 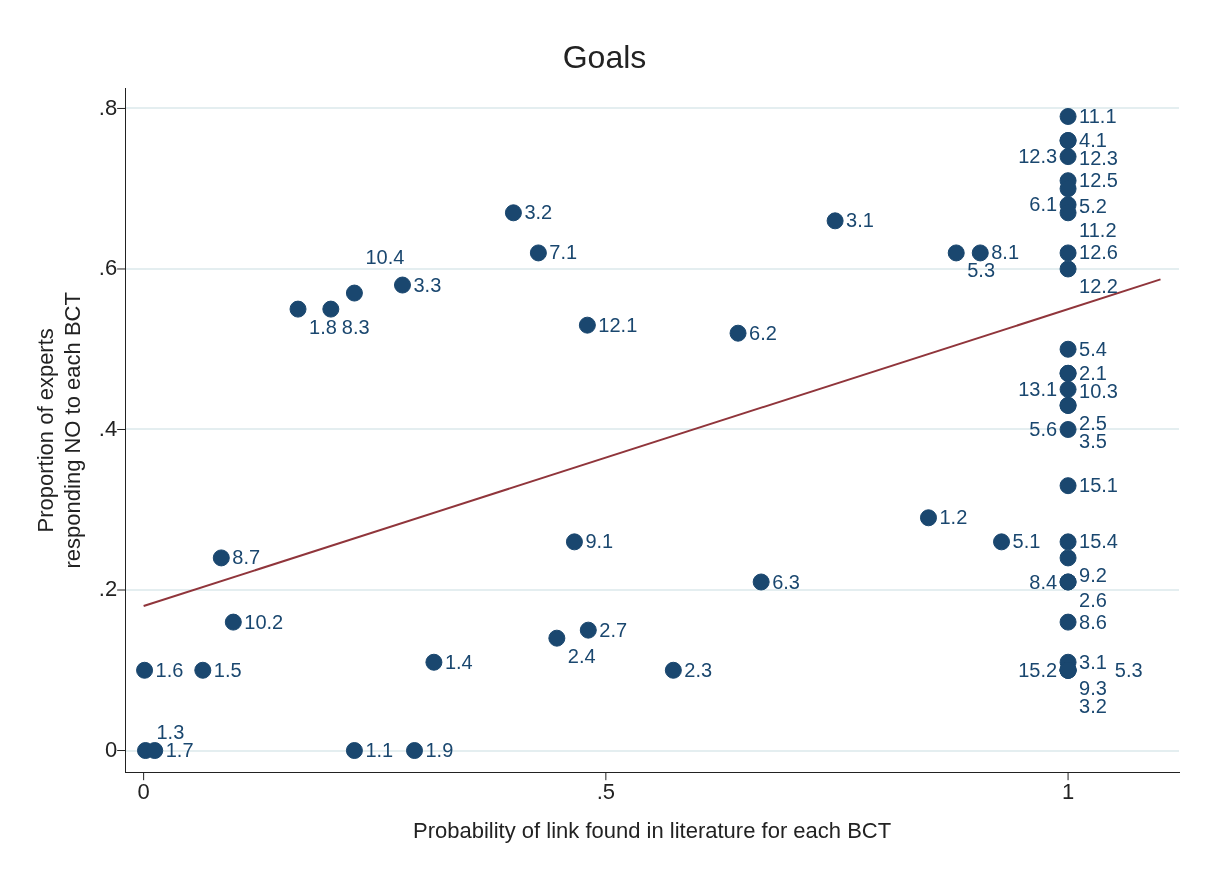 What do you see at coordinates (652, 830) in the screenshot?
I see `x-axis-title: Probability of link found in literature for each BCT` at bounding box center [652, 830].